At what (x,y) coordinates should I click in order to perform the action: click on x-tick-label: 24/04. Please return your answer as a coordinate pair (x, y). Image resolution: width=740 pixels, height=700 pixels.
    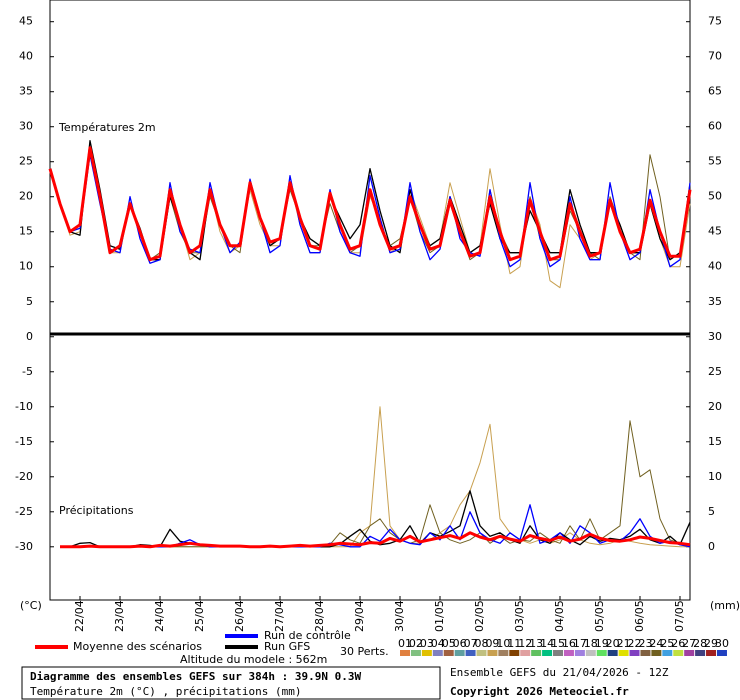
    Looking at the image, I should click on (159, 616).